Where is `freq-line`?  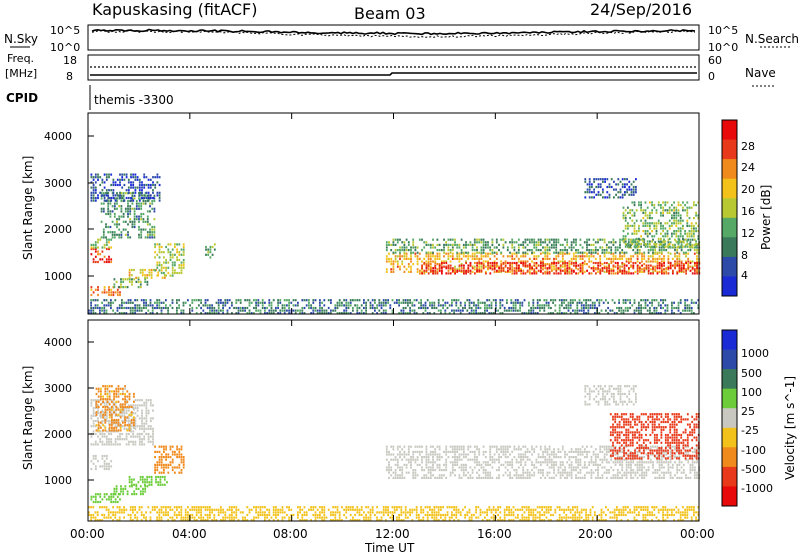 freq-line is located at coordinates (393, 74).